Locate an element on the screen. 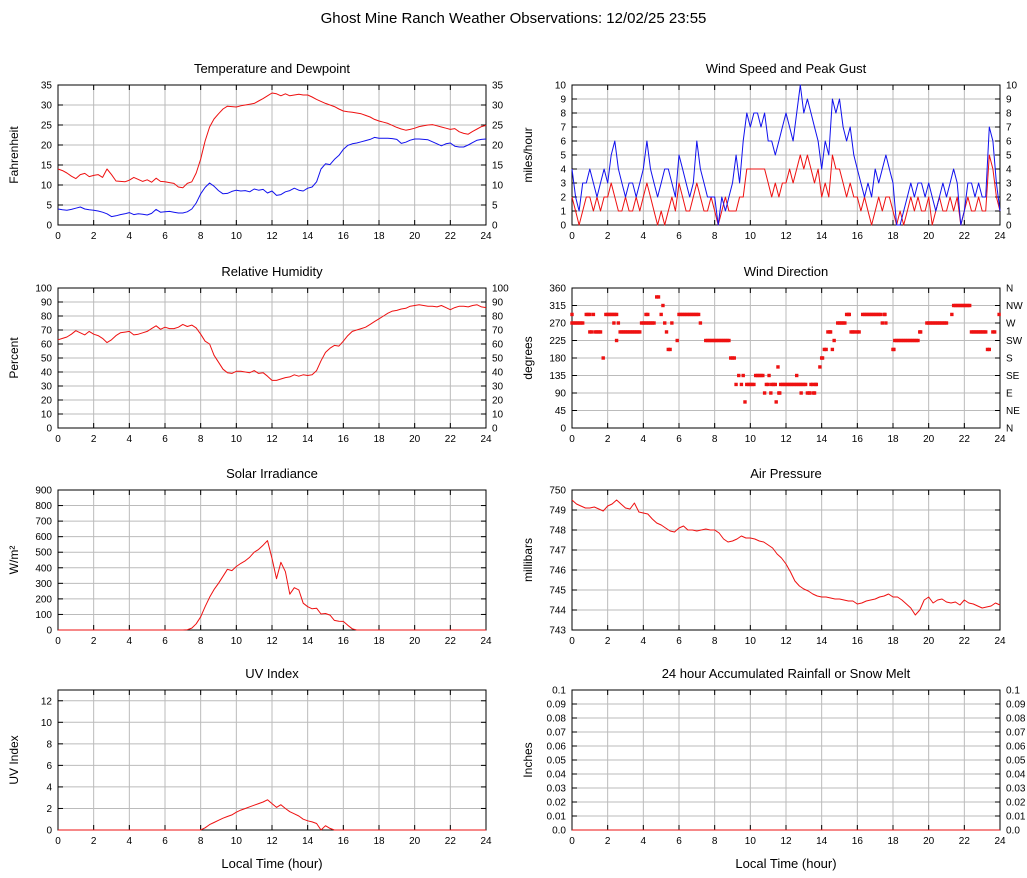 The width and height of the screenshot is (1027, 878). svg-text: 60 is located at coordinates (47, 345).